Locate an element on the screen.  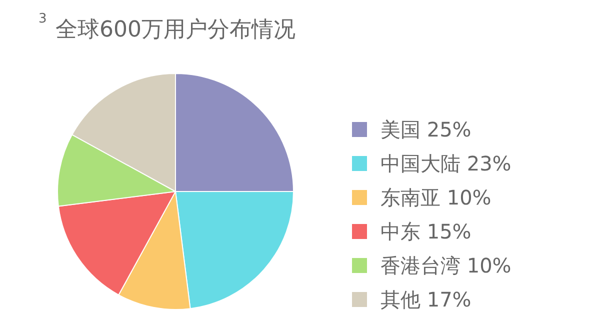
legend-label: 东南亚 10% is located at coordinates (436, 198).